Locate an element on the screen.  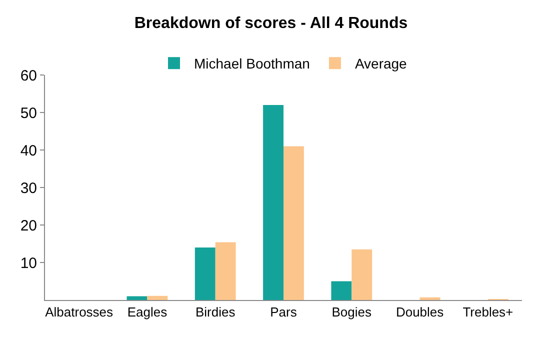
y-tick-label: 20 is located at coordinates (28, 225).